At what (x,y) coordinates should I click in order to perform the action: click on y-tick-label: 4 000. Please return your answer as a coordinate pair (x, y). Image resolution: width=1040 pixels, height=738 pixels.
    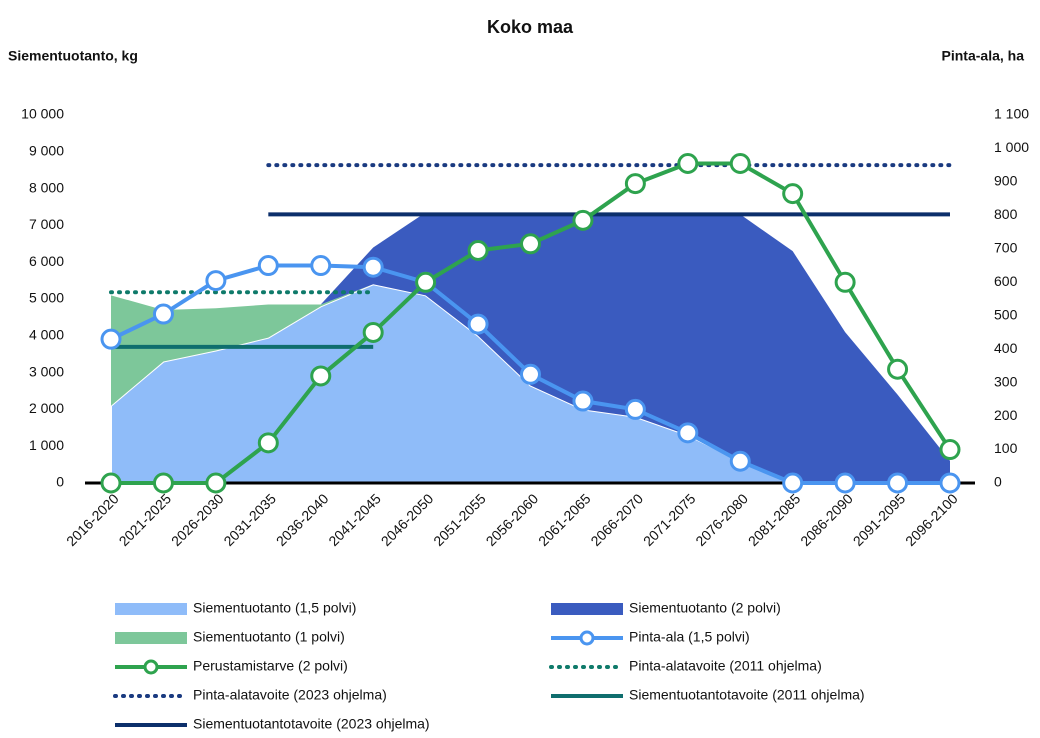
    Looking at the image, I should click on (46, 335).